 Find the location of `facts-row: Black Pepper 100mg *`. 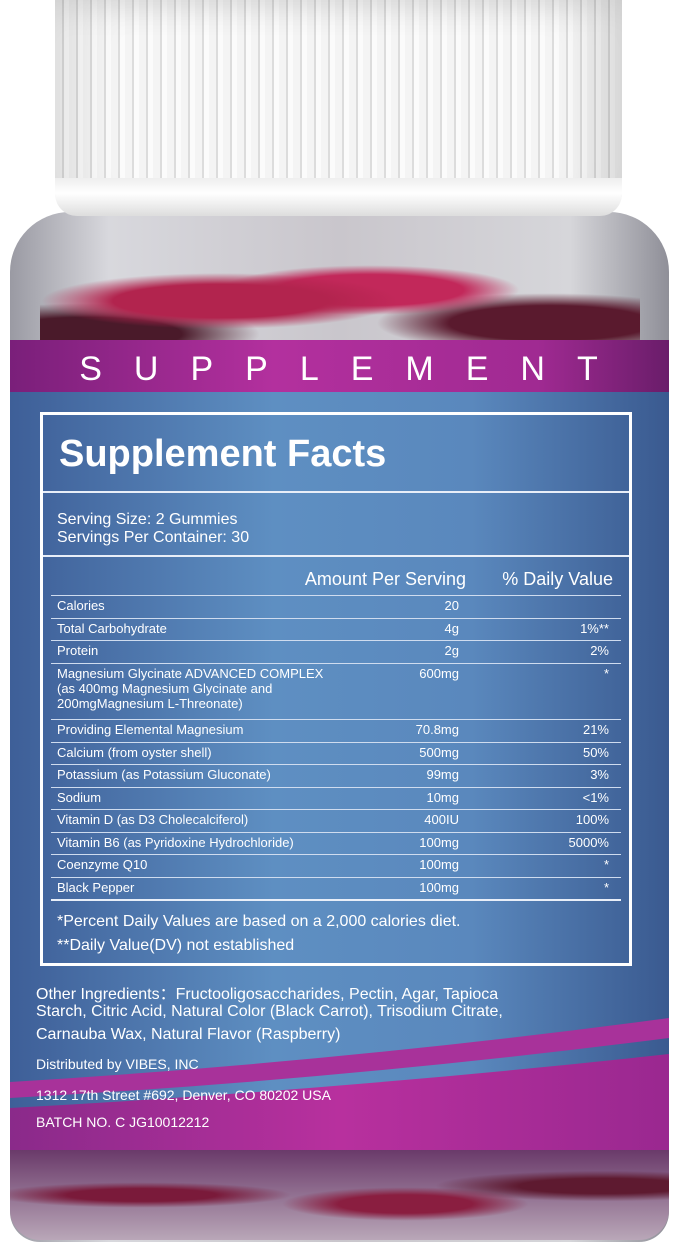

facts-row: Black Pepper 100mg * is located at coordinates (336, 887).